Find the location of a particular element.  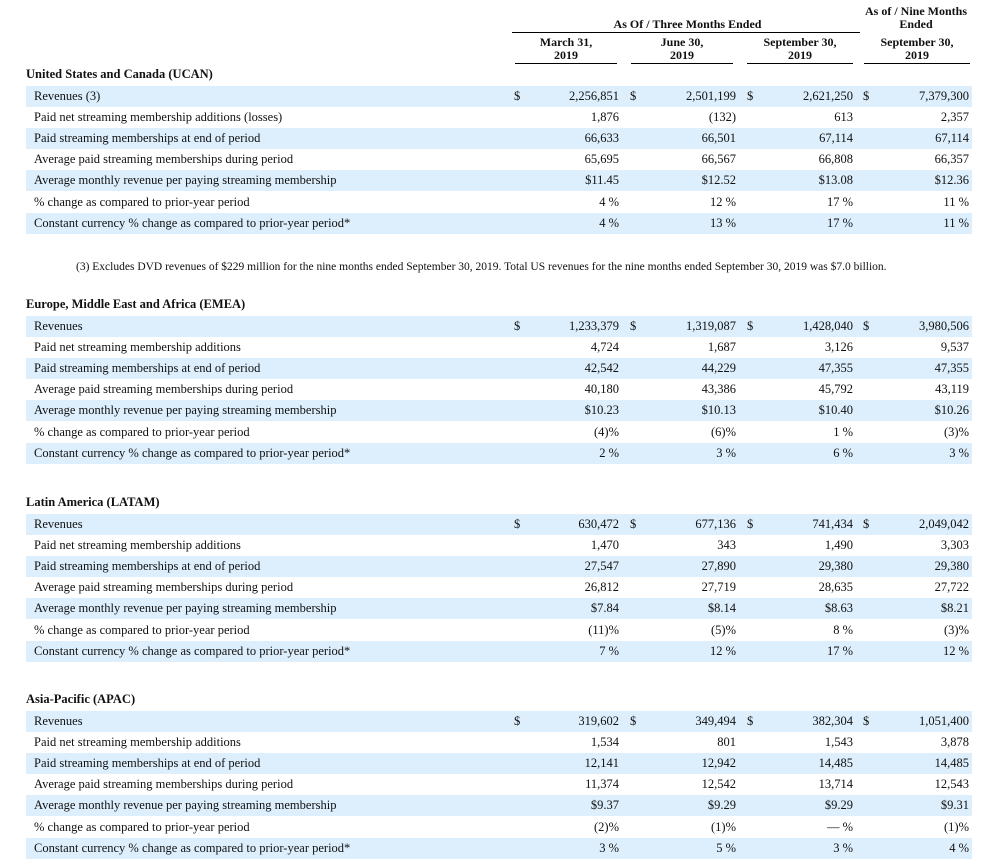

table-cell: 27,890 is located at coordinates (718, 566).